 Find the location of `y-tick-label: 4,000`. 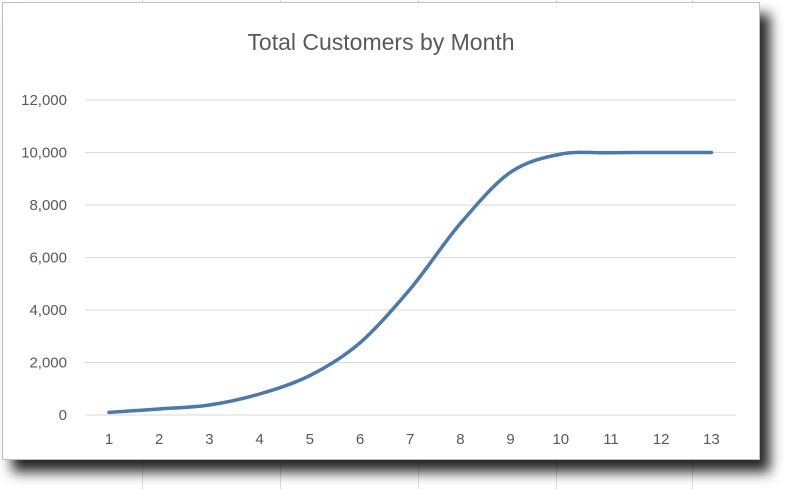

y-tick-label: 4,000 is located at coordinates (48, 310).